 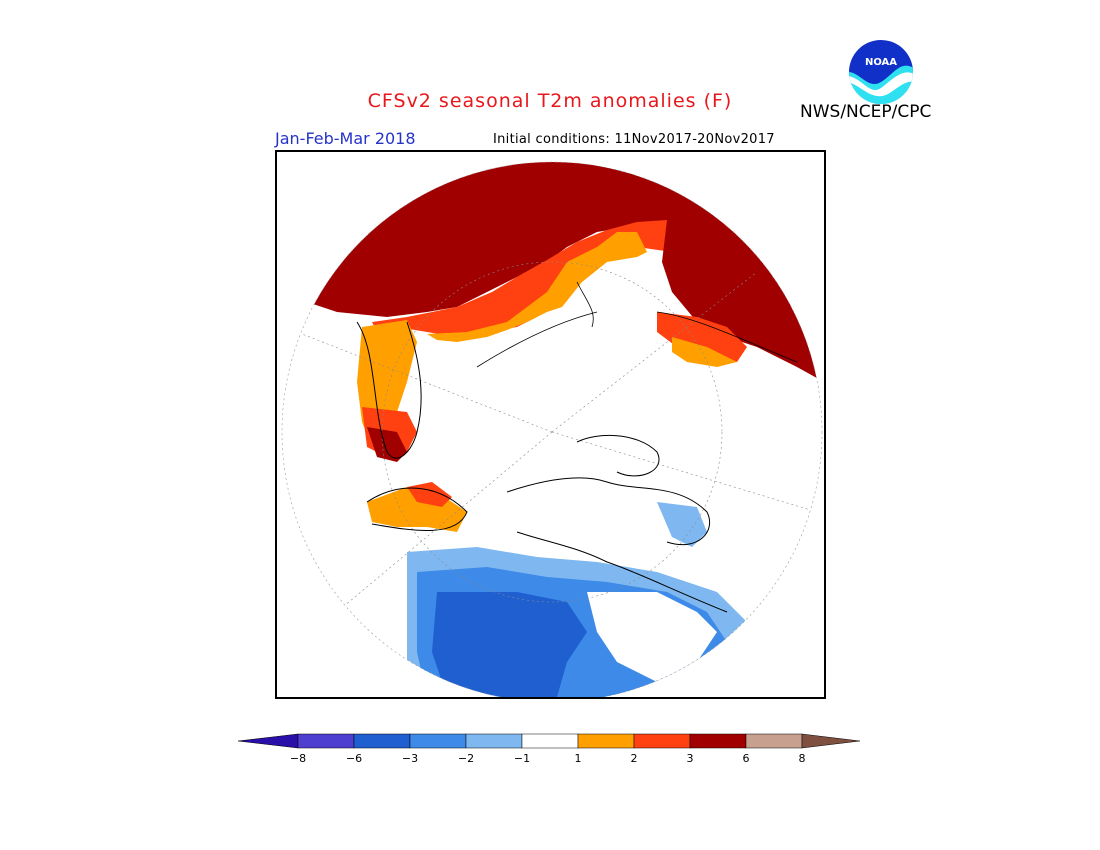 I want to click on initial-conditions: Initial conditions: 11Nov2017-20Nov2017, so click(x=634, y=139).